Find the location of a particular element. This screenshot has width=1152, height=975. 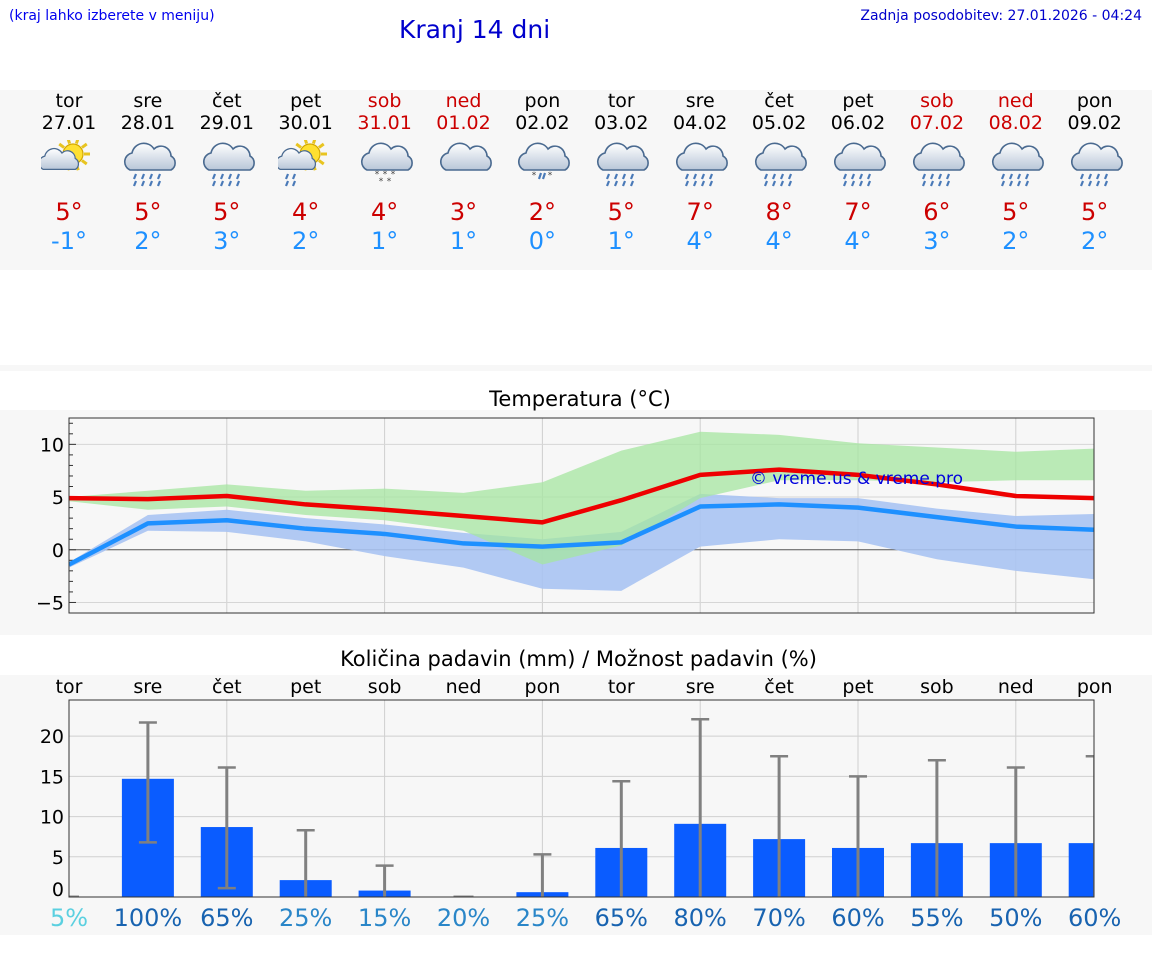

max-temp: 3° is located at coordinates (463, 212).